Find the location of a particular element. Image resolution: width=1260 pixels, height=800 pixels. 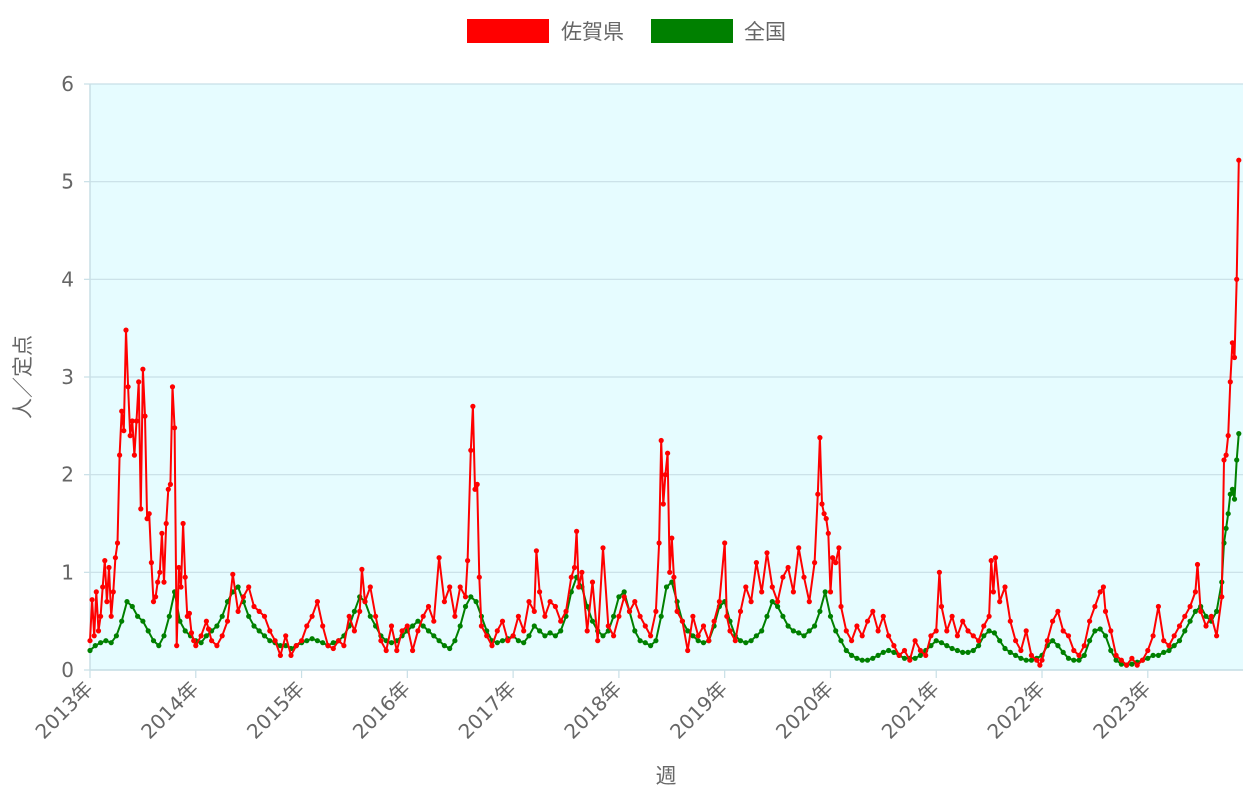

x-tick-label: 2022年 is located at coordinates (1015, 710).